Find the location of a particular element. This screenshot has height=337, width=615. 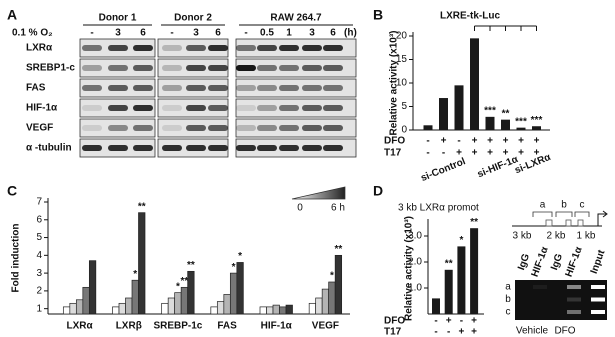

row-label: α -tubulin is located at coordinates (49, 148).